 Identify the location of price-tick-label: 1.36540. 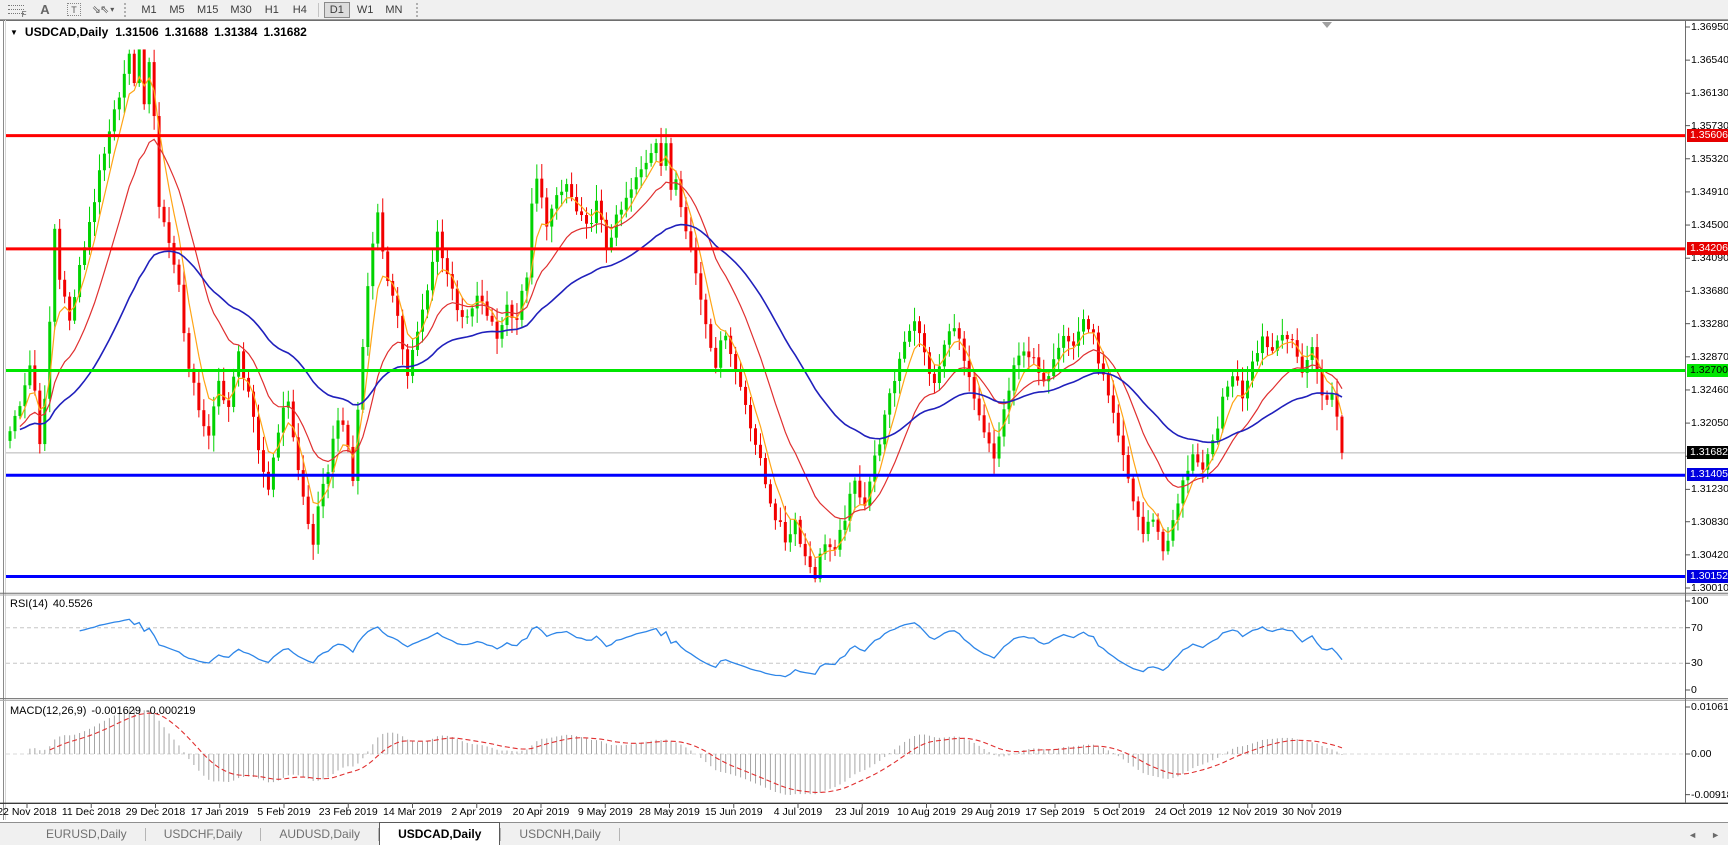
(1709, 60).